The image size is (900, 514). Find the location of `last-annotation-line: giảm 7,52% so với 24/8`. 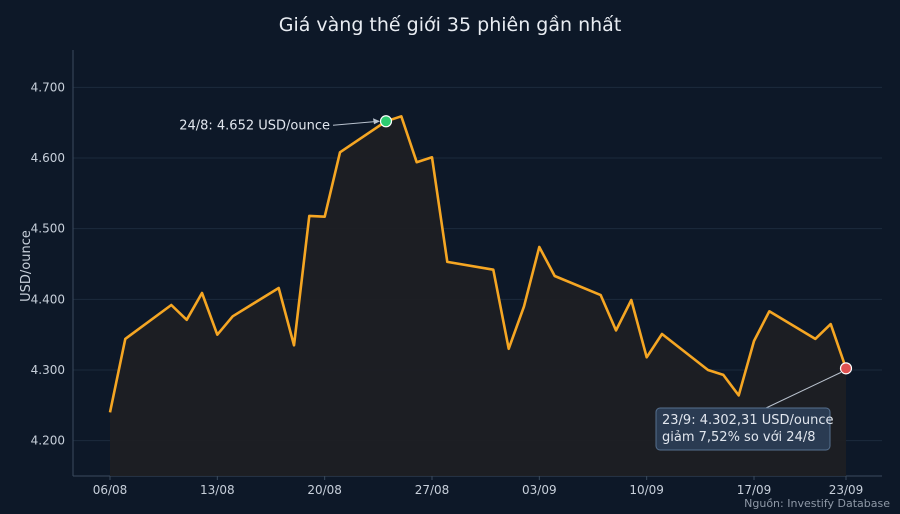

last-annotation-line: giảm 7,52% so với 24/8 is located at coordinates (739, 437).